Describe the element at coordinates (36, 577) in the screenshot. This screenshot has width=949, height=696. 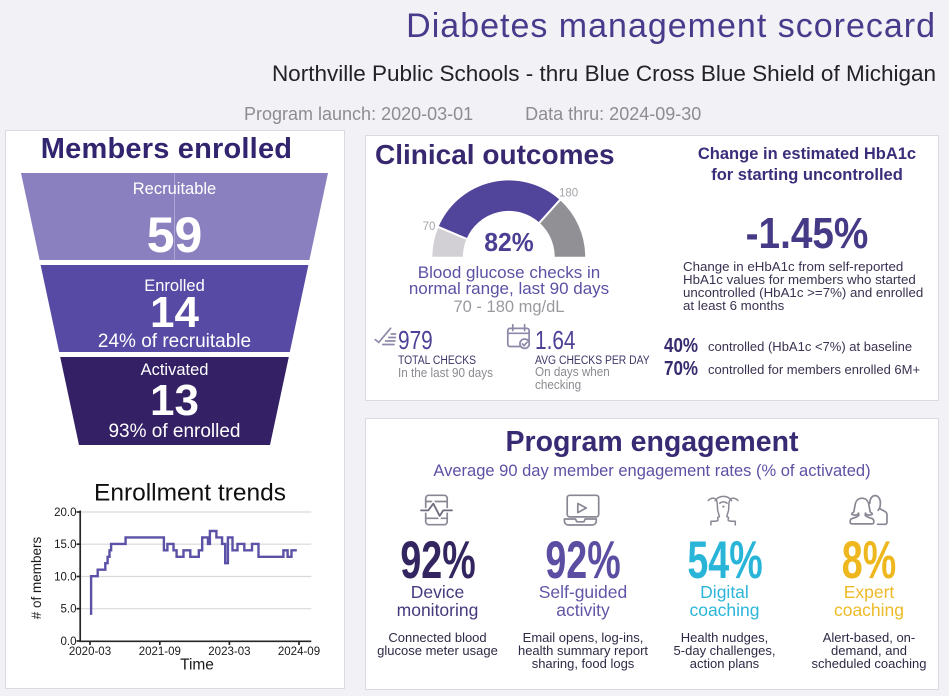
I see `svg-text: # of members` at that location.